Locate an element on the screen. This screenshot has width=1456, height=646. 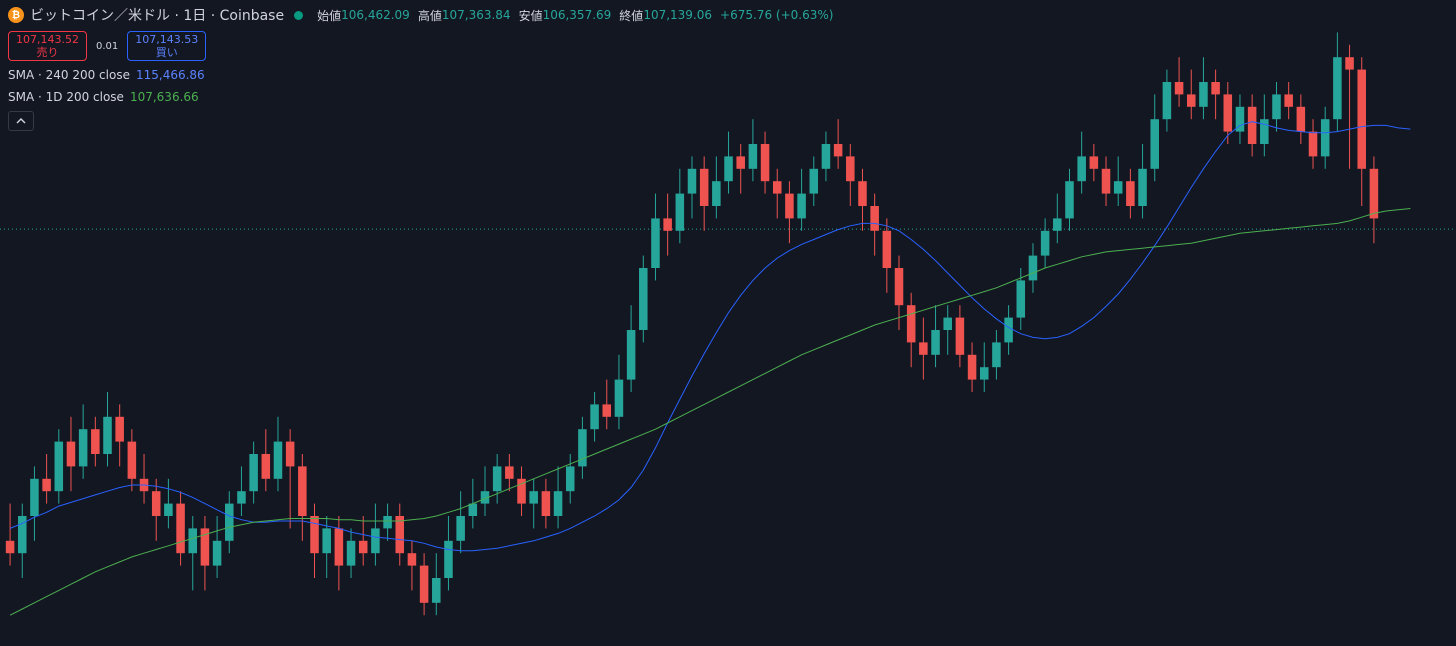
close-value: 107,139.06 is located at coordinates (678, 15).